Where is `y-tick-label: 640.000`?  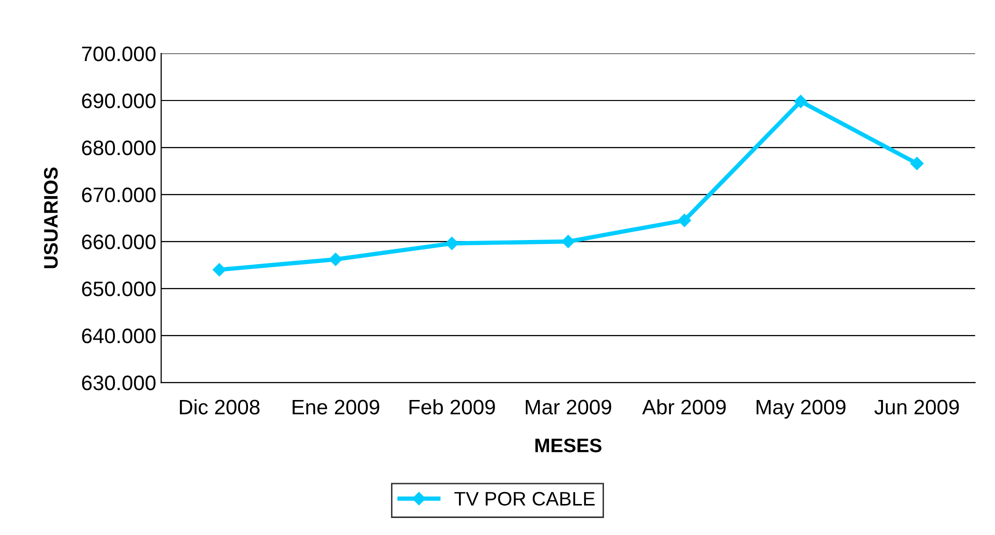
y-tick-label: 640.000 is located at coordinates (119, 336).